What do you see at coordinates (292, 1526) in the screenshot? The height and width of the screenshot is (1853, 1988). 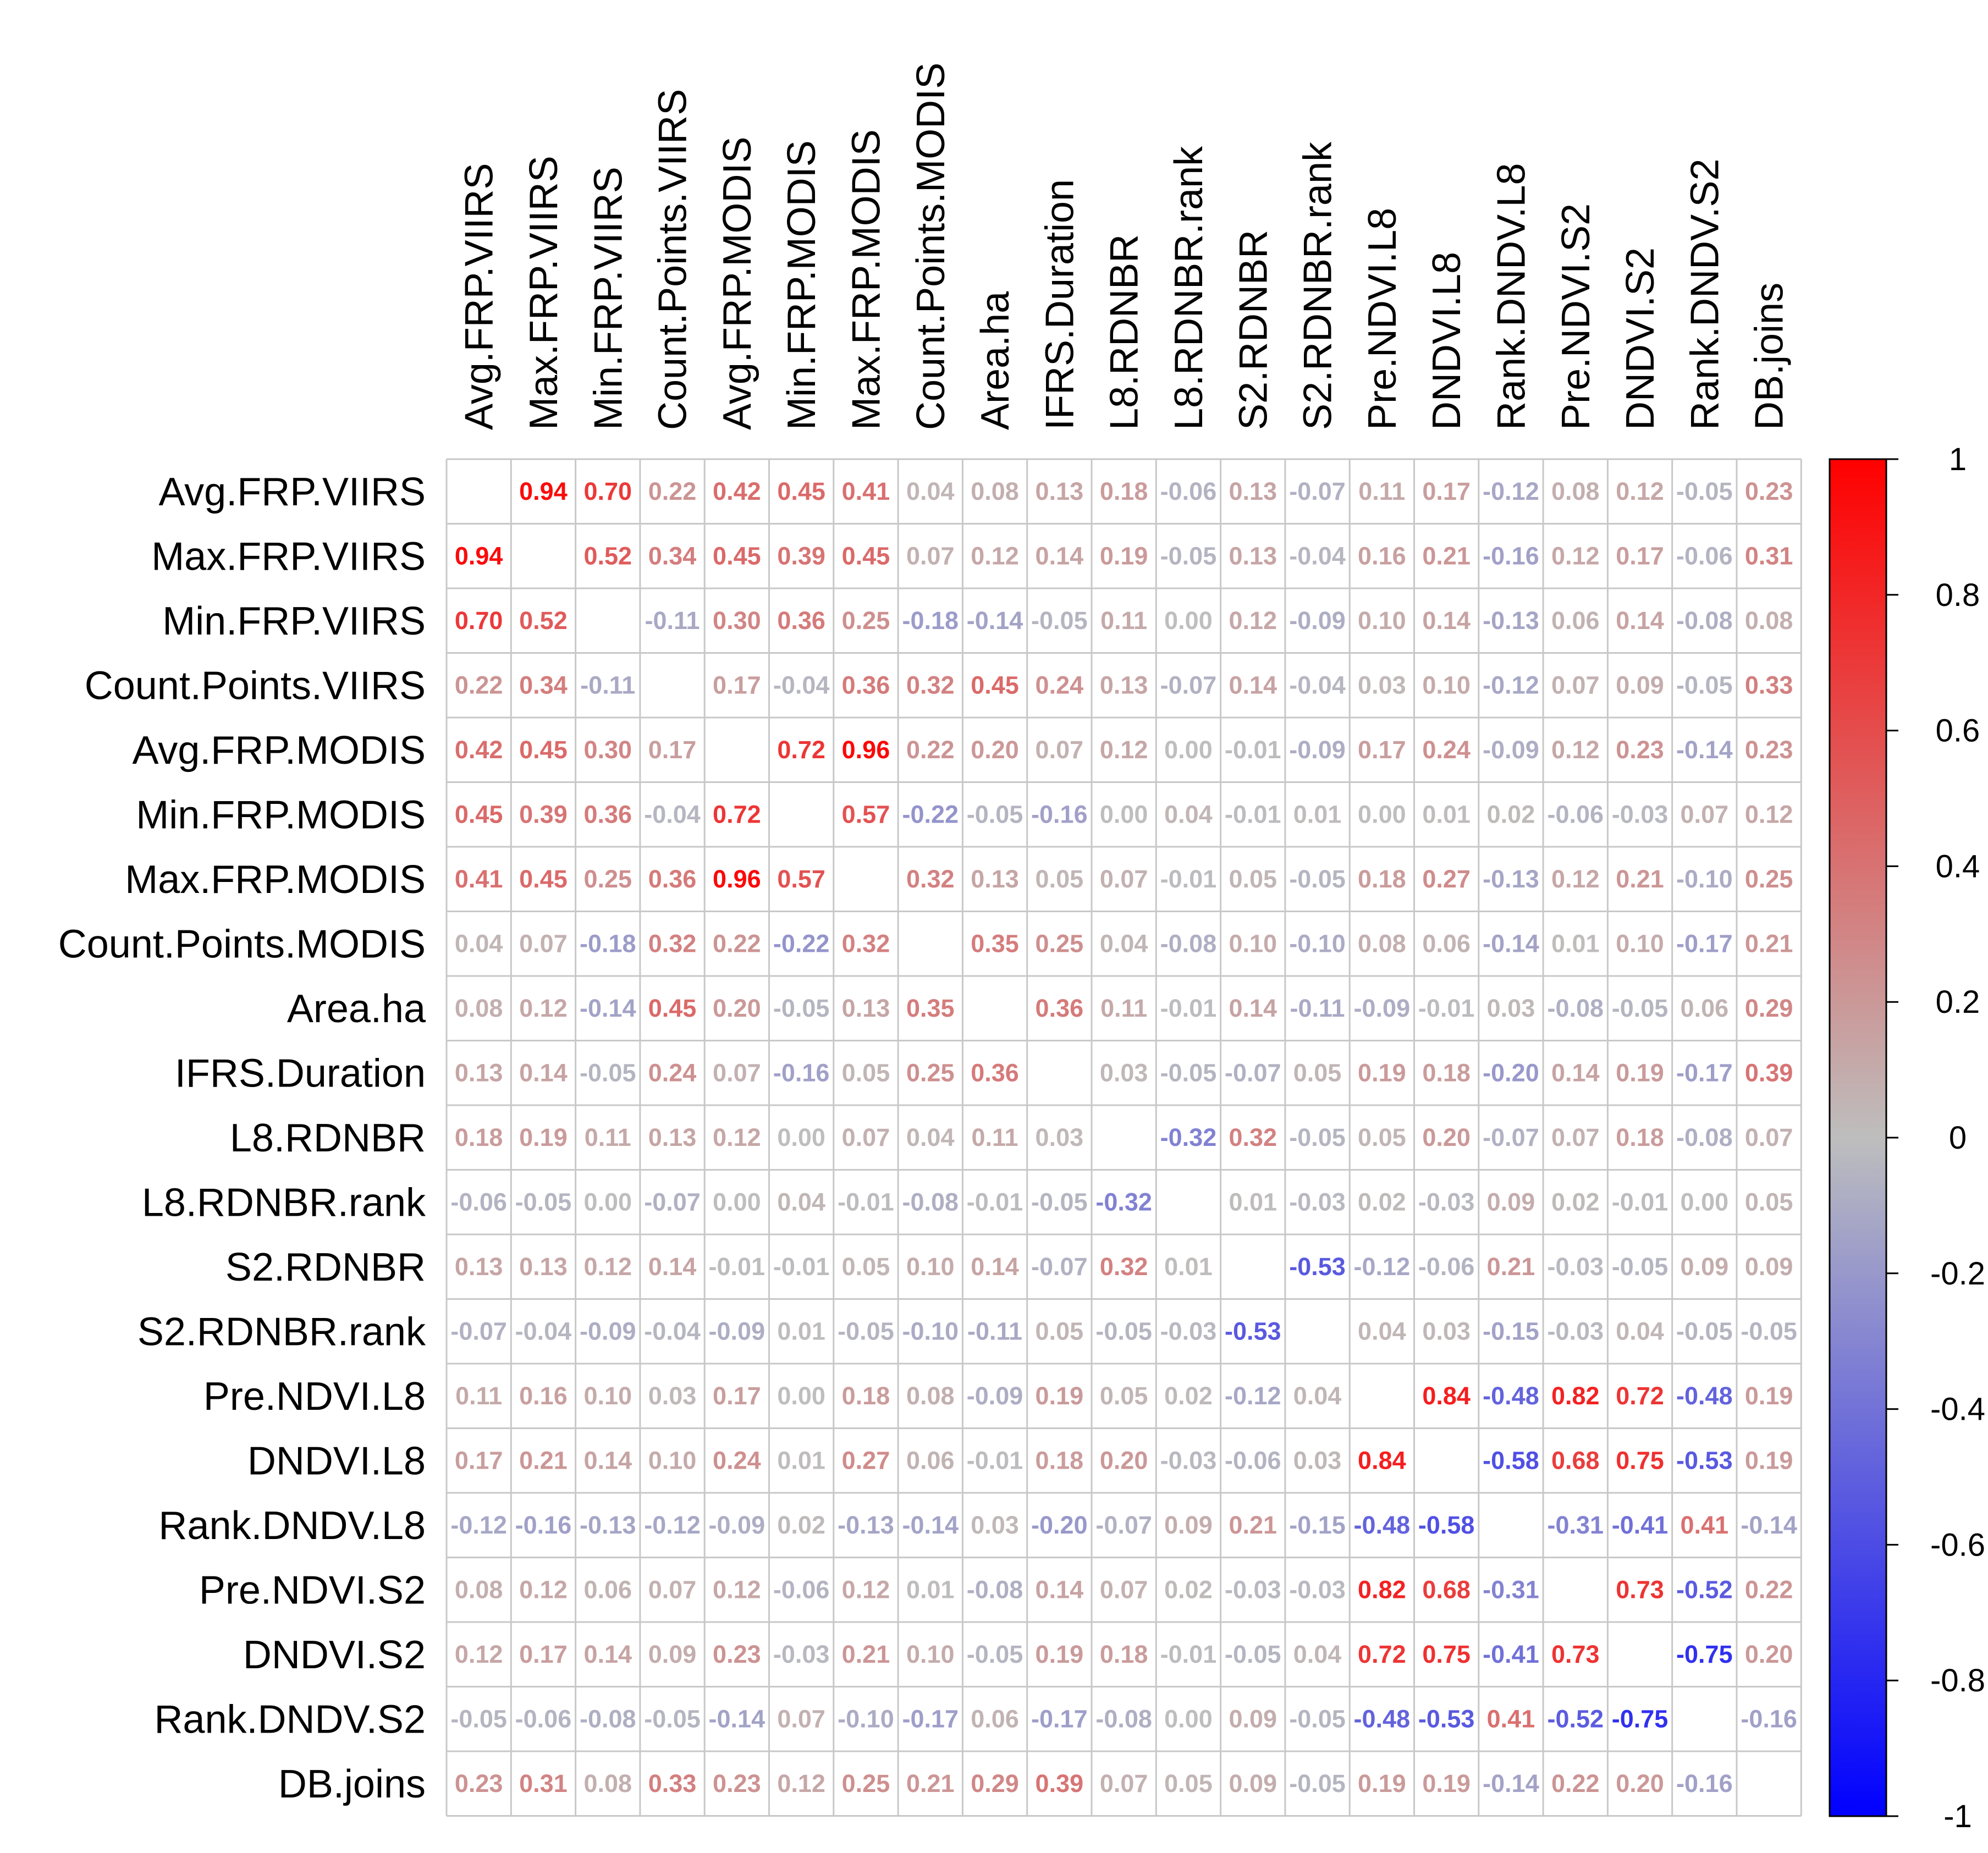 I see `row-label: Rank.DNDV.L8` at bounding box center [292, 1526].